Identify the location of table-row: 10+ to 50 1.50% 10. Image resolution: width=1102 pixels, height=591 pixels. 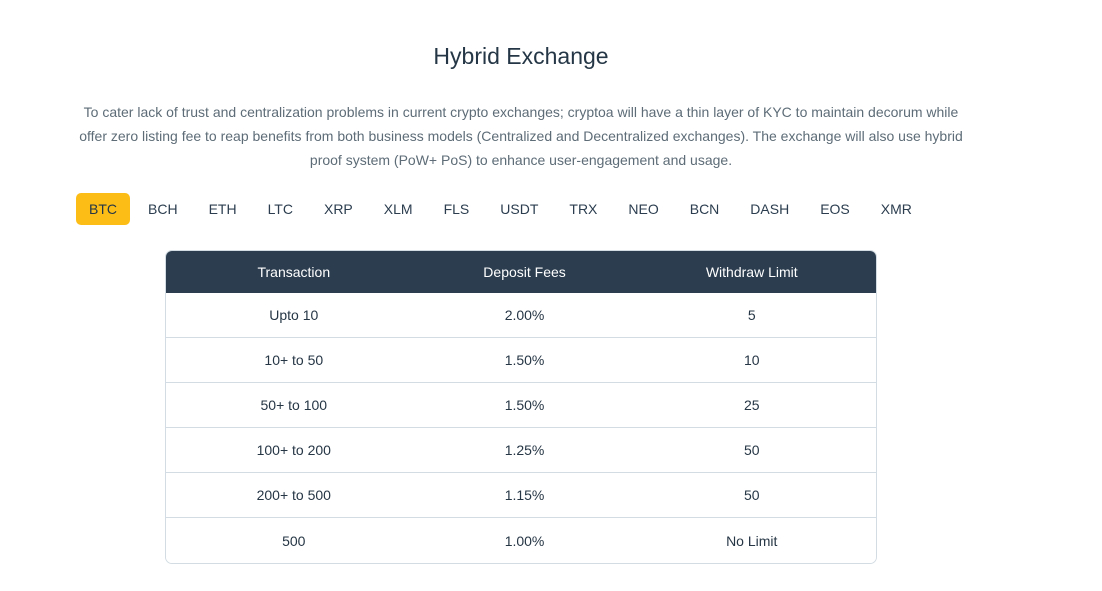
(521, 360).